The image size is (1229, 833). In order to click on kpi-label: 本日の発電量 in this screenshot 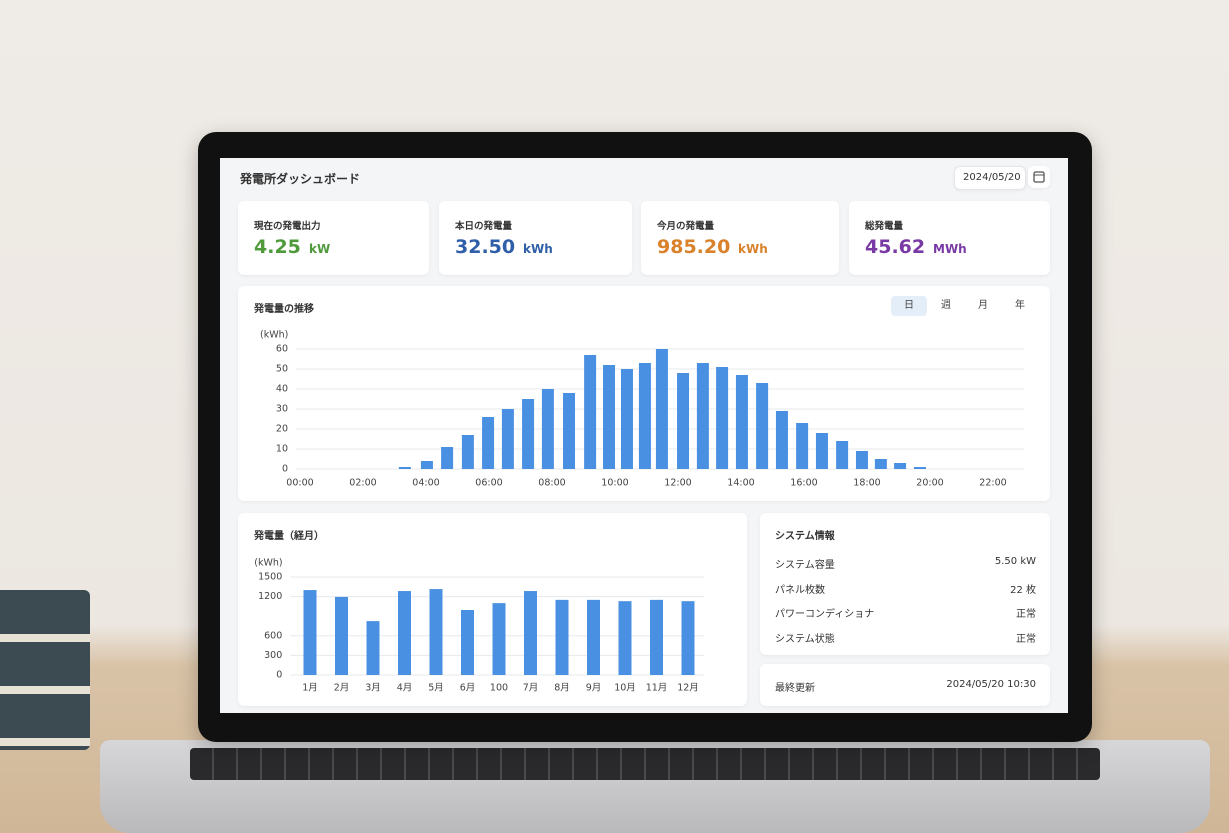, I will do `click(484, 226)`.